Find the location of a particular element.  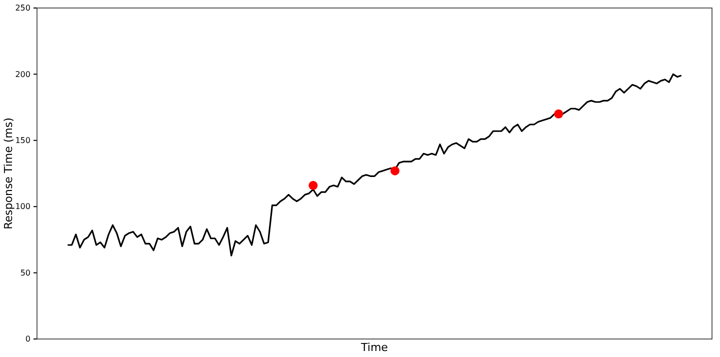

y-tick-label: 150 is located at coordinates (22, 140).